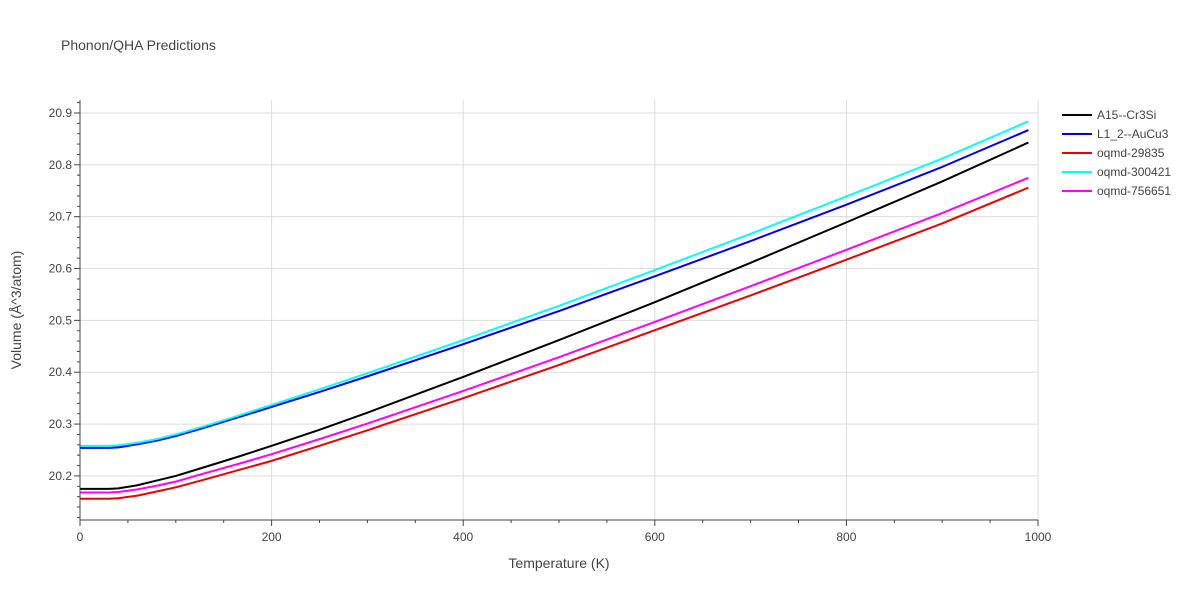 This screenshot has height=605, width=1200. I want to click on x-axis-title: Temperature (K), so click(558, 563).